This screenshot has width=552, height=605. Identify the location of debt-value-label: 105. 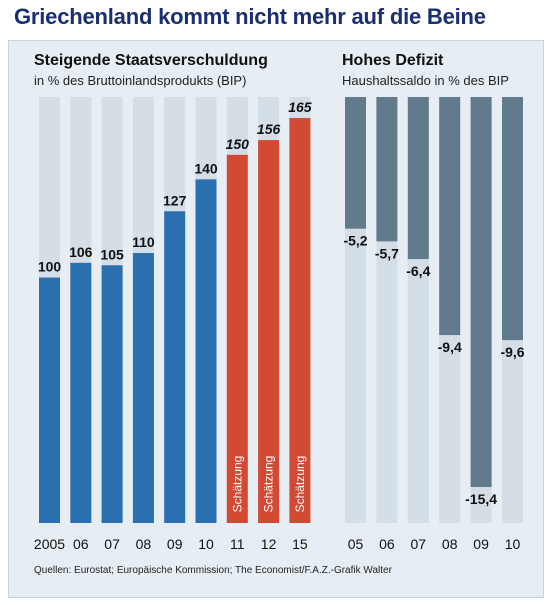
(112, 254).